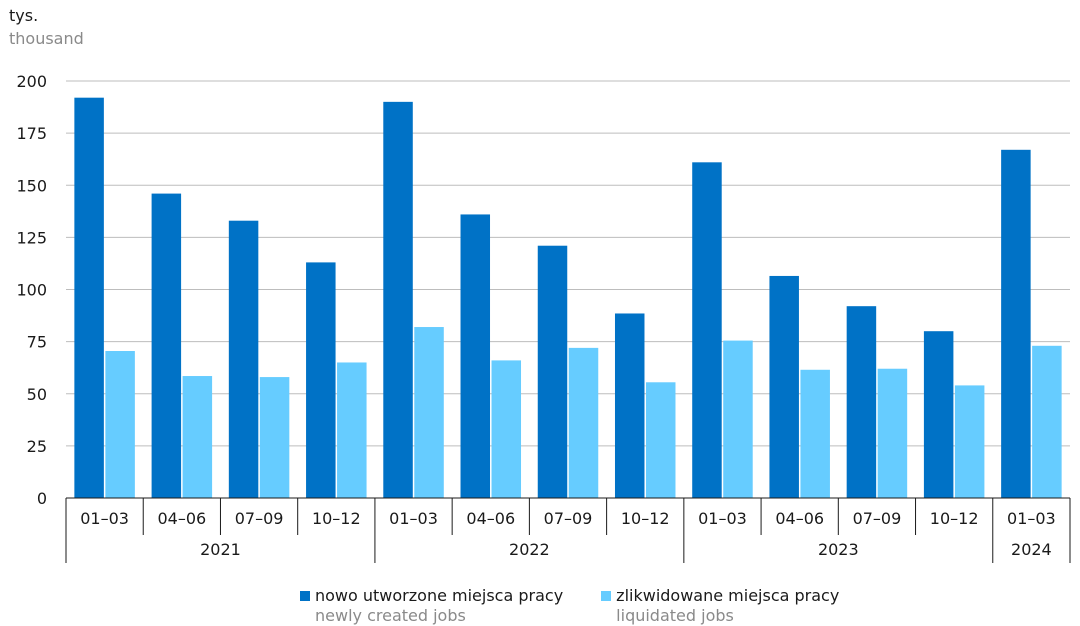 This screenshot has width=1080, height=626. Describe the element at coordinates (799, 518) in the screenshot. I see `x-tick-label-9: 04–06` at that location.